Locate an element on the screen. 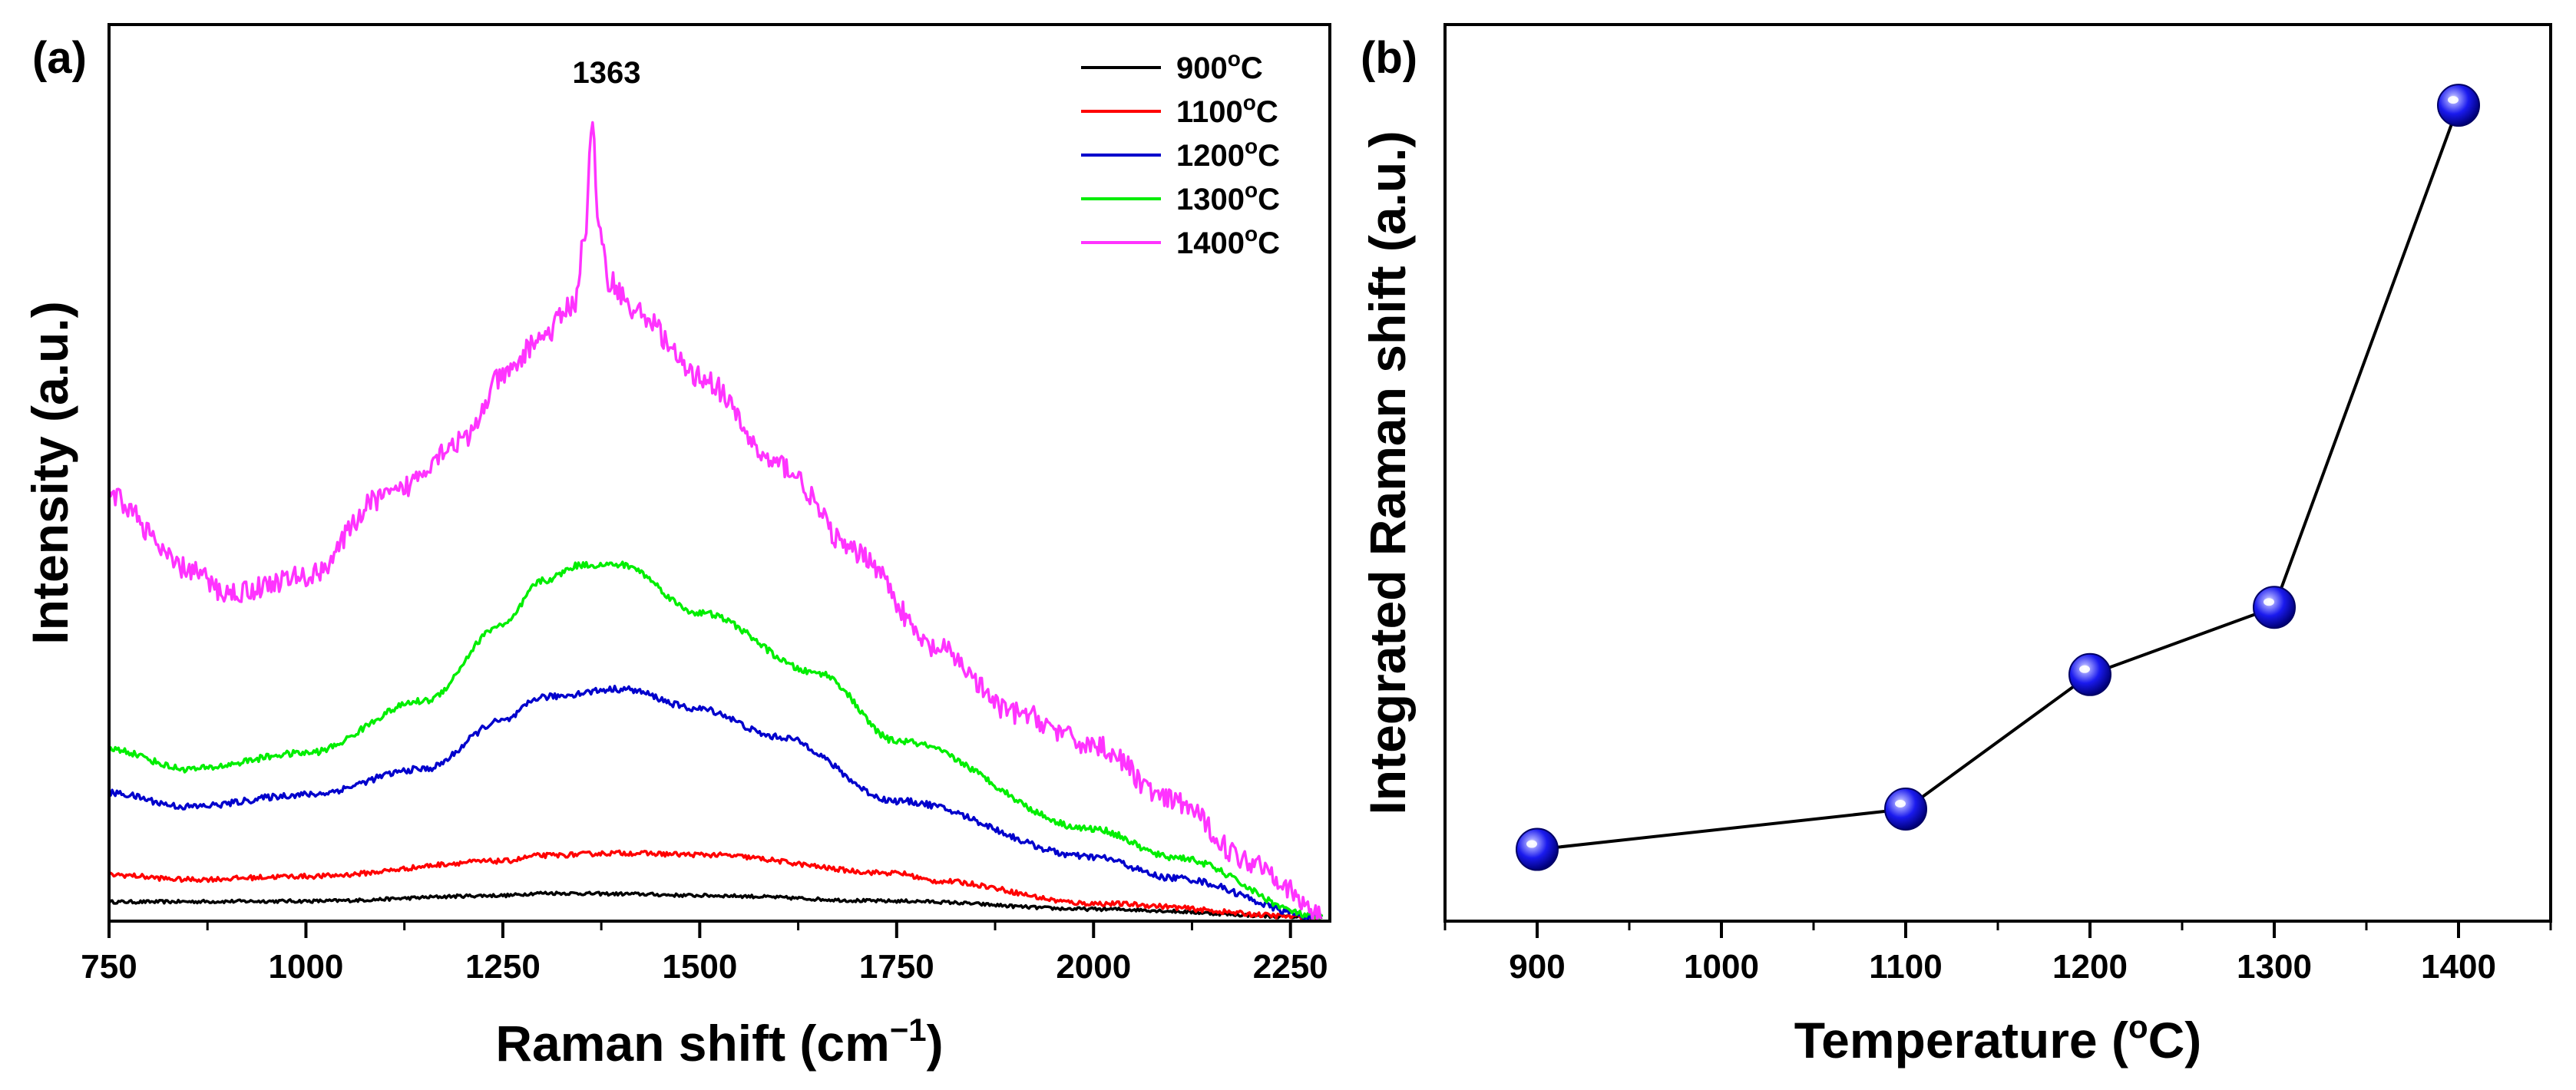 This screenshot has height=1090, width=2576. legend-degree-1300: o is located at coordinates (1251, 190).